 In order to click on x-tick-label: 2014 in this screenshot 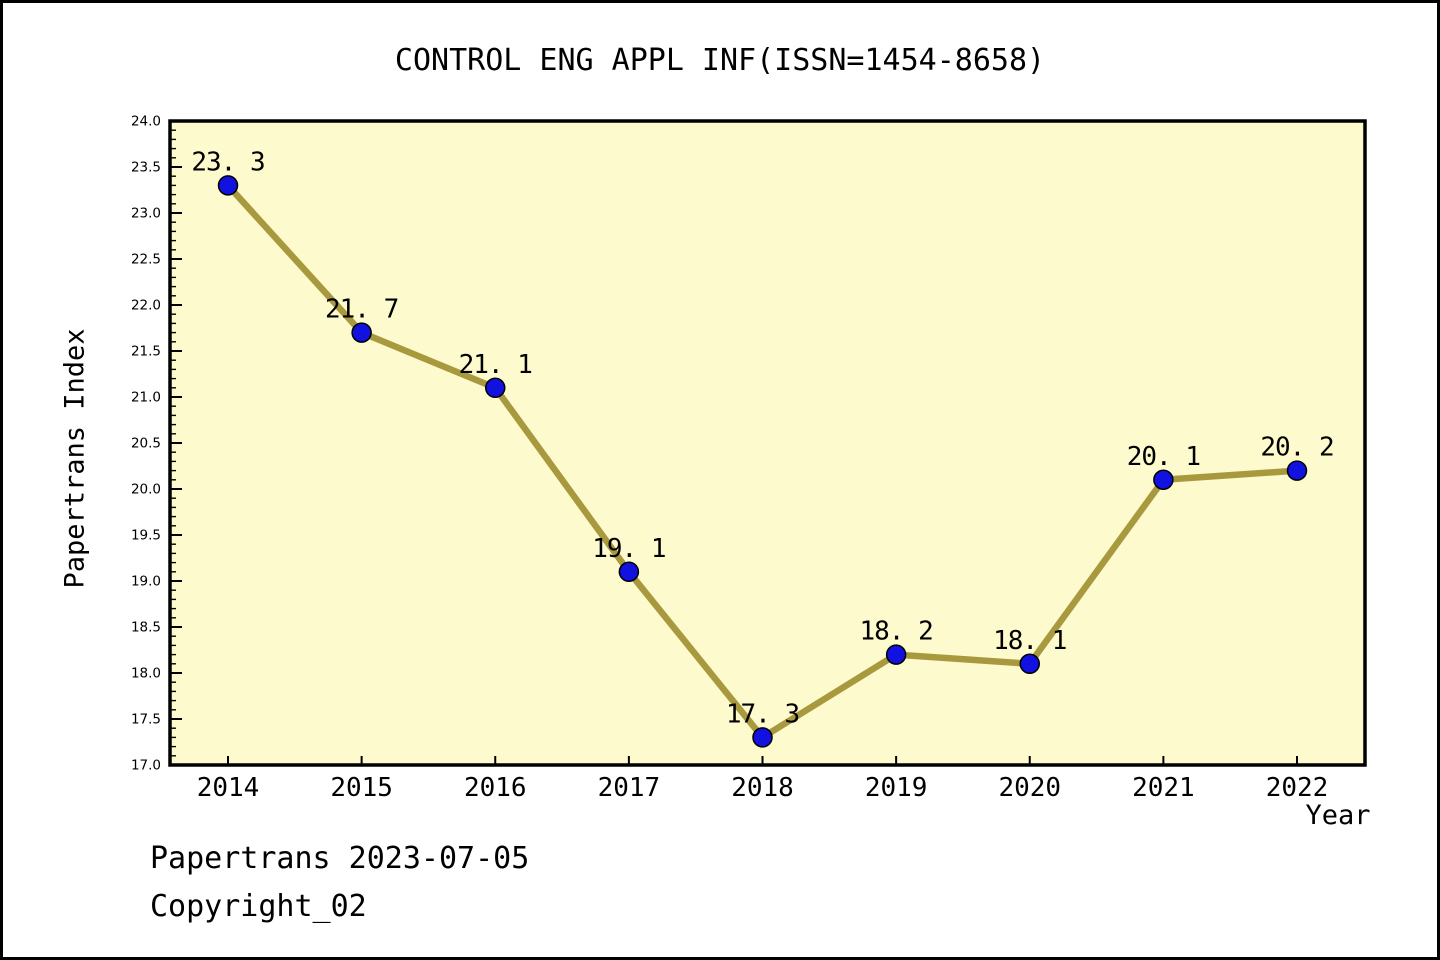, I will do `click(228, 788)`.